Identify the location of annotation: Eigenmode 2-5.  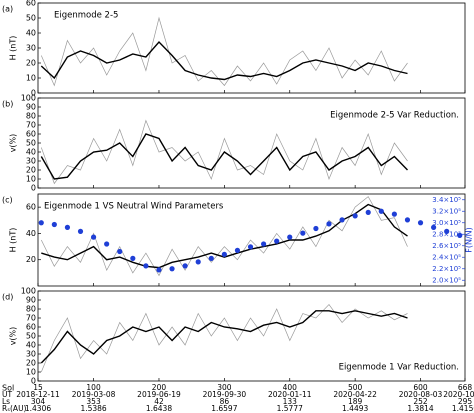
(86, 16).